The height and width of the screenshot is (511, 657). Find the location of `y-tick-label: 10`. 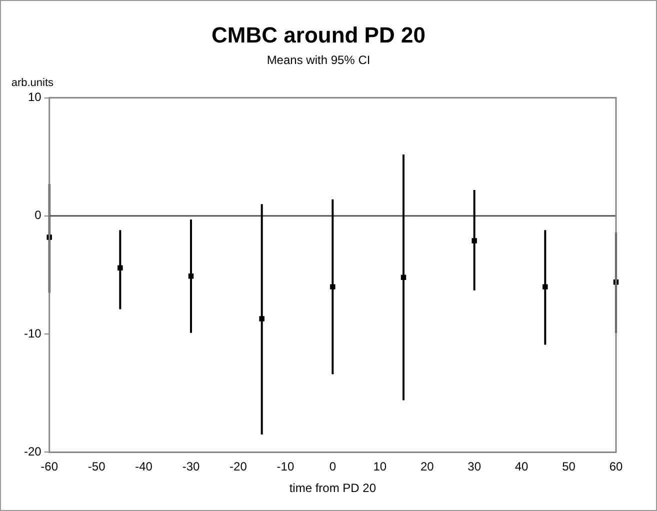

y-tick-label: 10 is located at coordinates (35, 97).